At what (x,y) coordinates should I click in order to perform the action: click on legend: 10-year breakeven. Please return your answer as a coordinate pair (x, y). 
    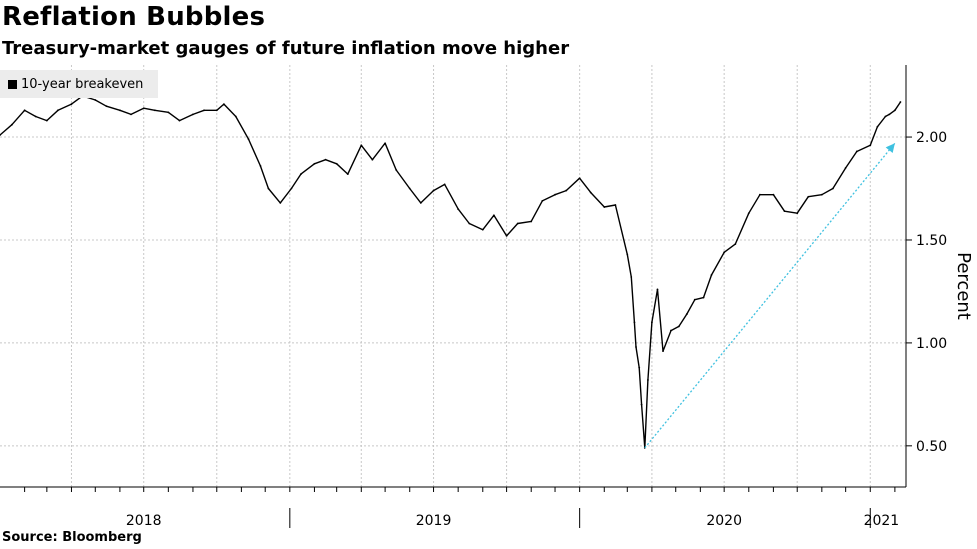
    Looking at the image, I should click on (79, 84).